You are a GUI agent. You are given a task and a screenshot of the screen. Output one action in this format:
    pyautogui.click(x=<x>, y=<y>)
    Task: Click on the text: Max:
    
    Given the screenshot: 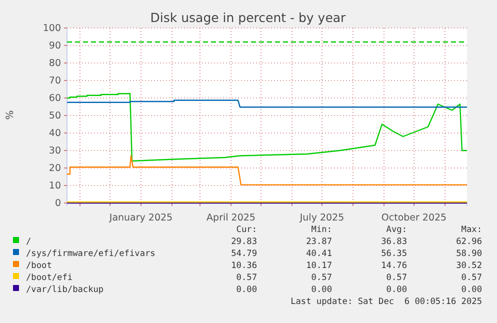 What is the action you would take?
    pyautogui.click(x=471, y=230)
    